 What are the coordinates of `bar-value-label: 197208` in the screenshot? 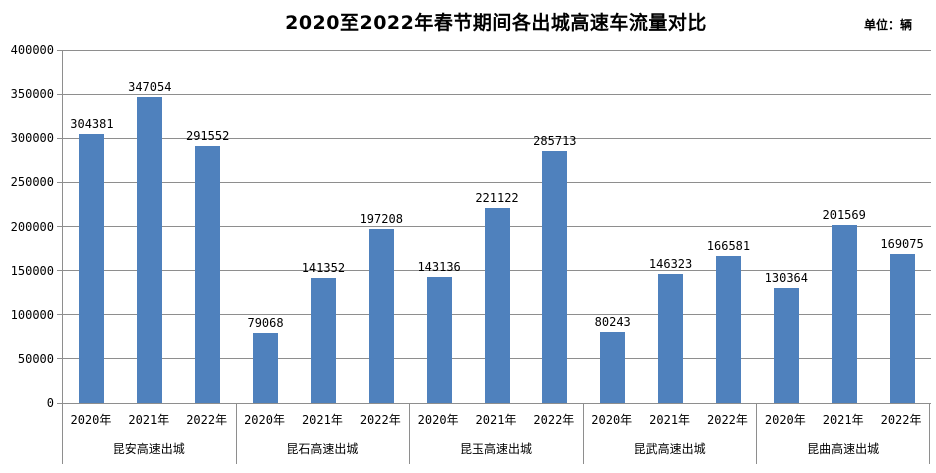 It's located at (381, 218).